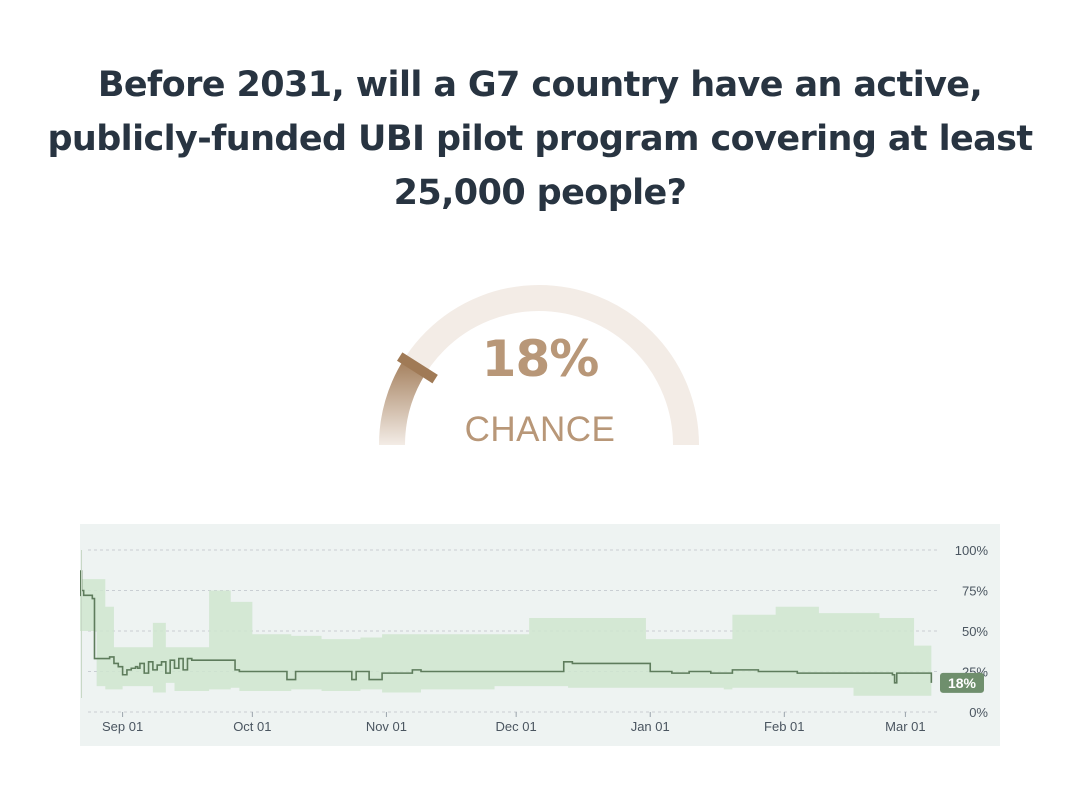 This screenshot has height=800, width=1080. I want to click on current-value-badge, so click(962, 682).